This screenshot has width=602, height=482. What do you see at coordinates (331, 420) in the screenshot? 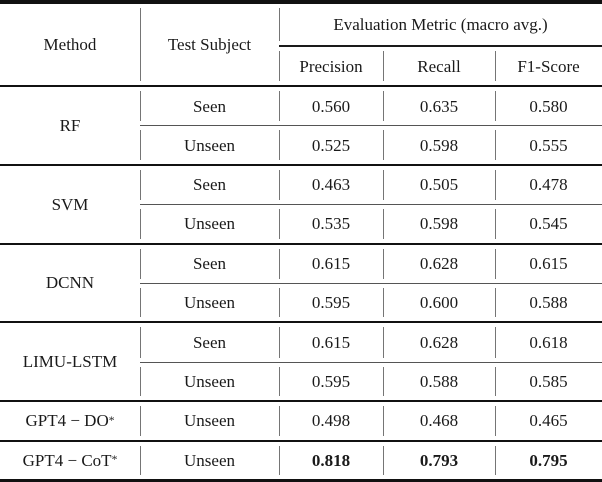
I see `cell-precision: 0.498` at bounding box center [331, 420].